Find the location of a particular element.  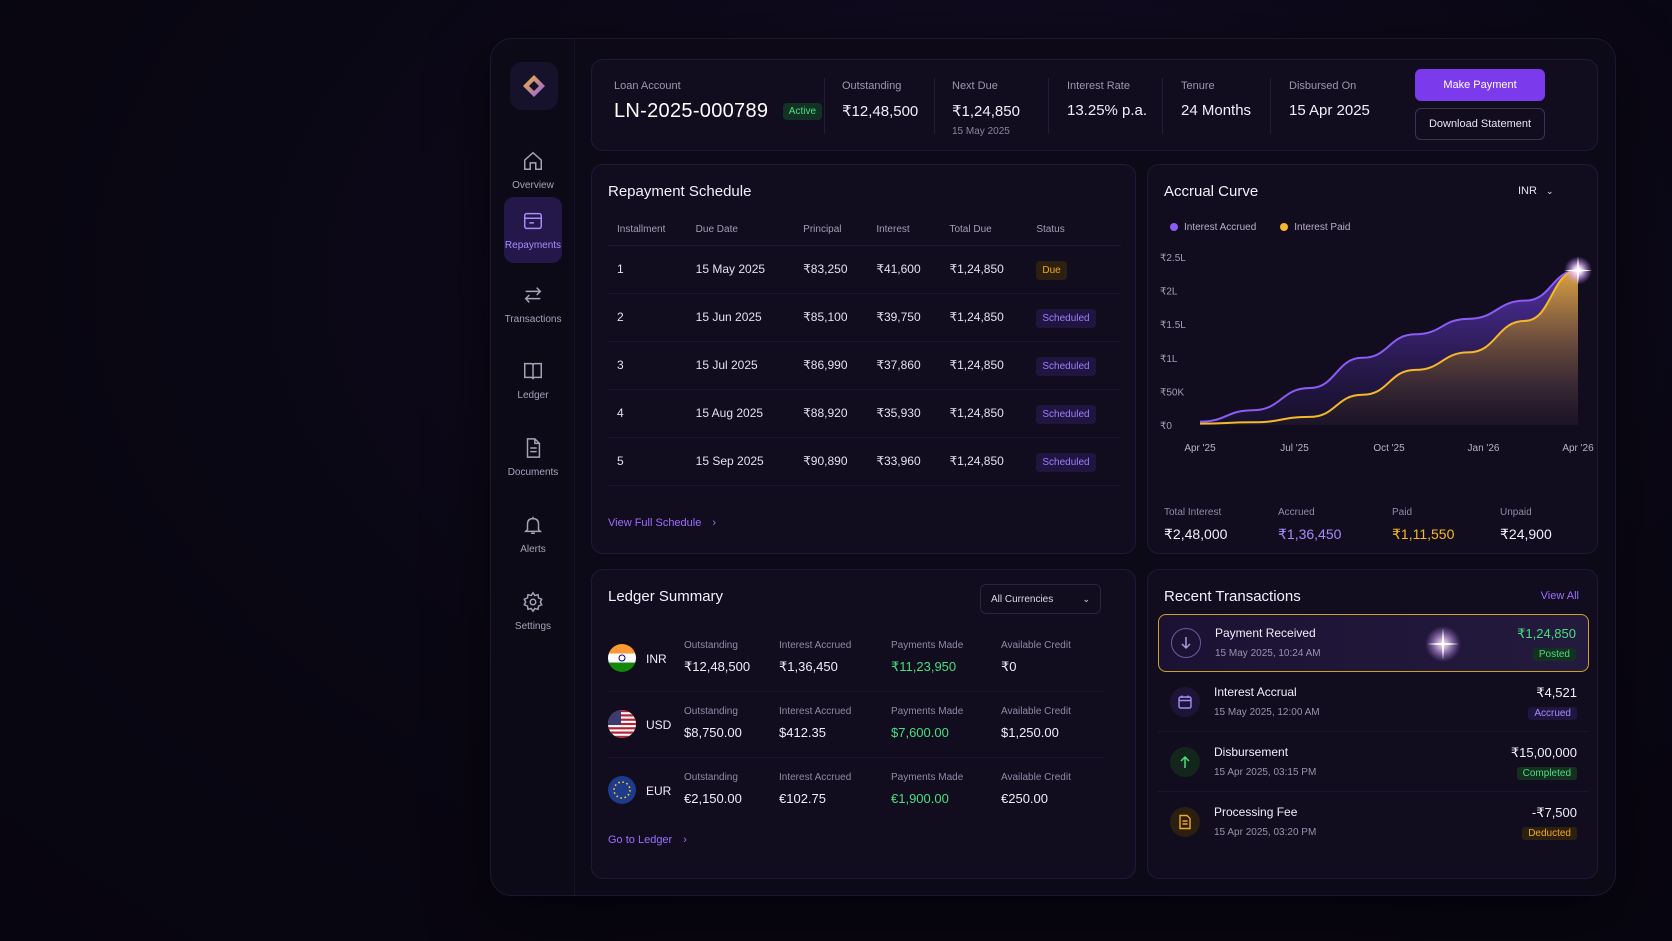

cell-installment: 3 is located at coordinates (647, 365).